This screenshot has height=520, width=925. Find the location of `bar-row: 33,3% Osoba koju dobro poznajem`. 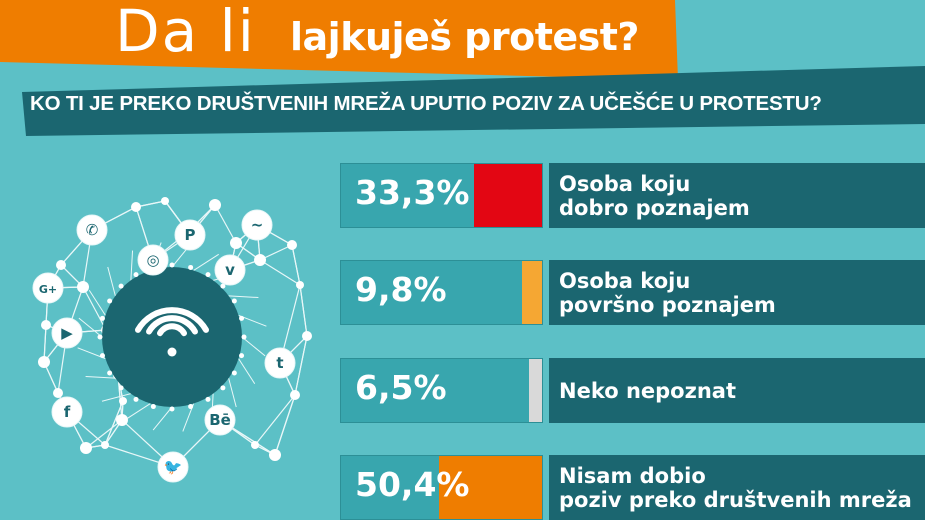

bar-row: 33,3% Osoba koju dobro poznajem is located at coordinates (632, 195).